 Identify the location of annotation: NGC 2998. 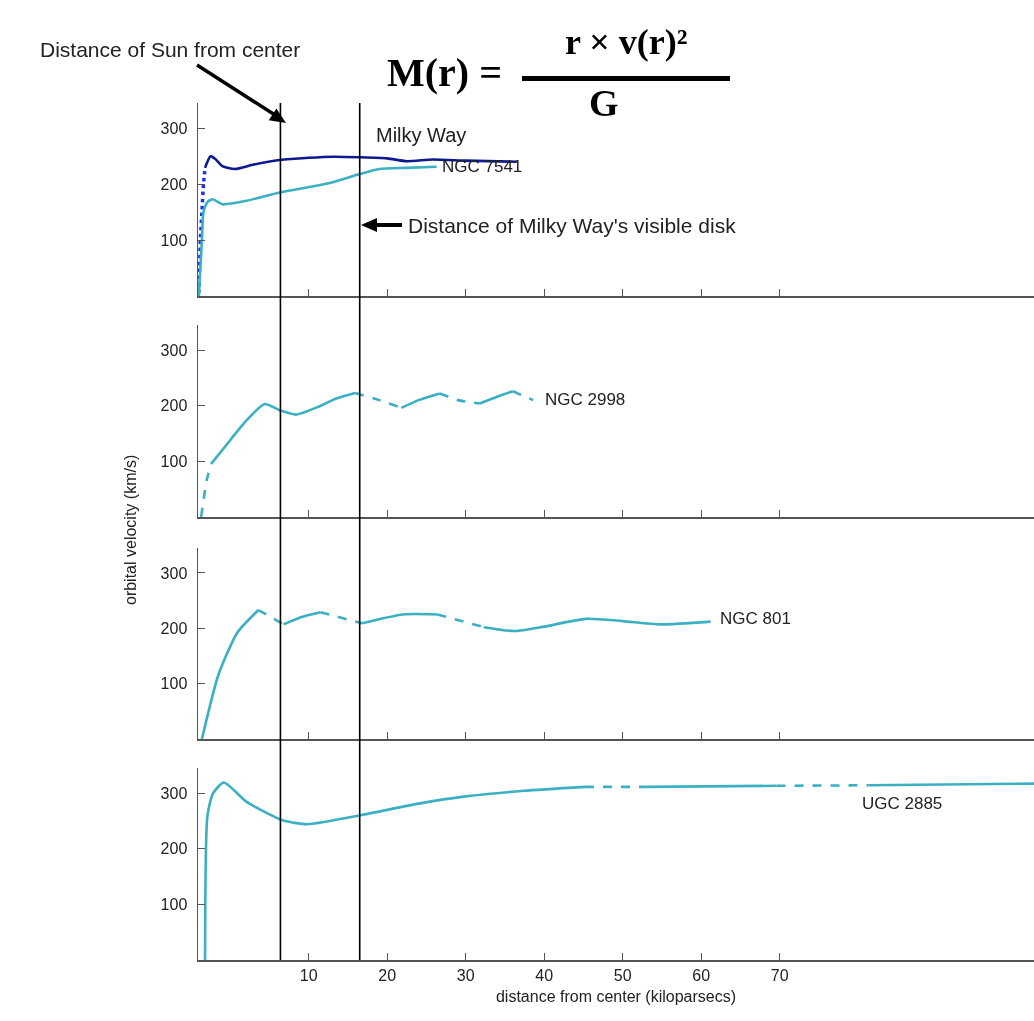
(585, 399).